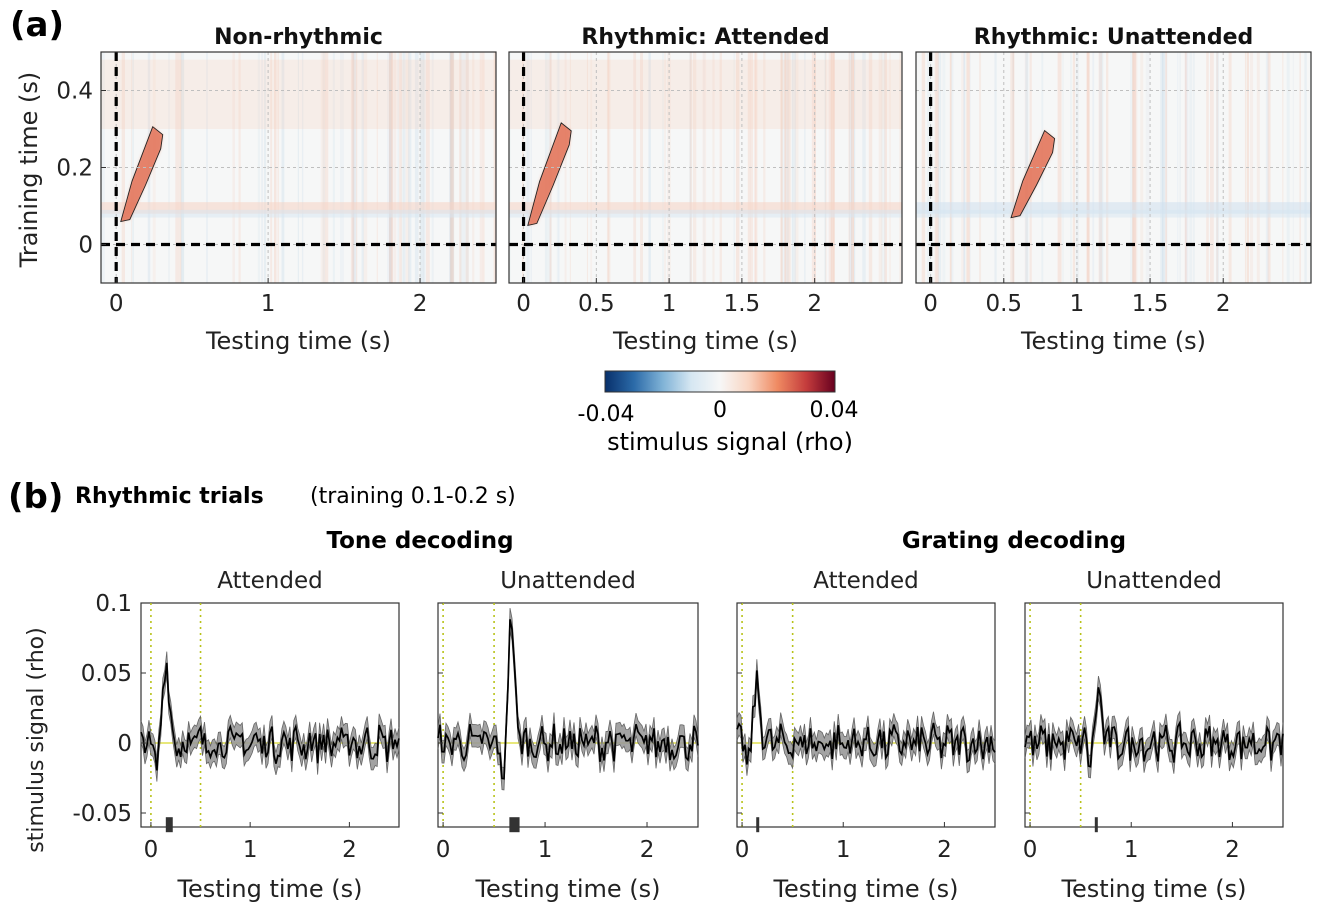  I want to click on colorbar-min-label: -0.04, so click(606, 414).